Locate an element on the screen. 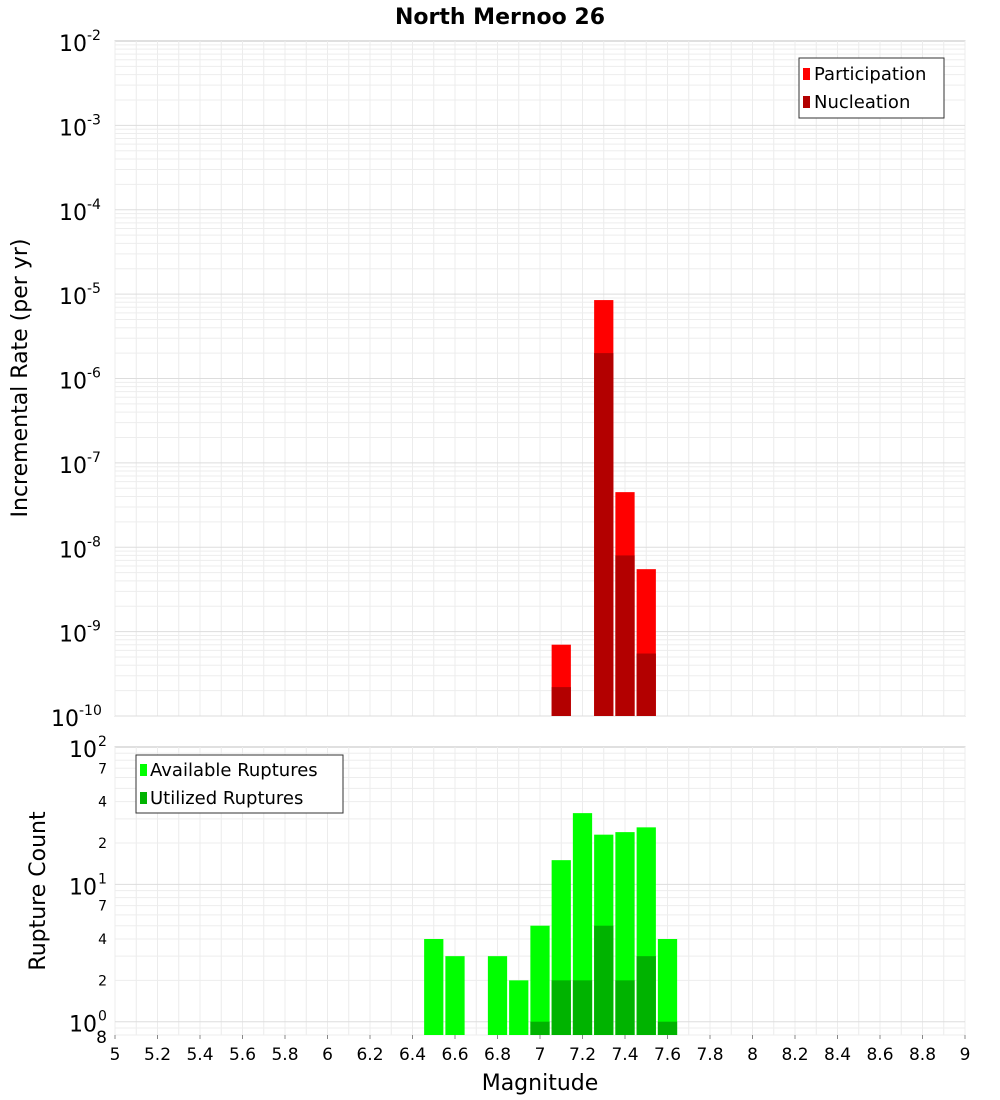  x-tick-label: 8.2 is located at coordinates (794, 1055).